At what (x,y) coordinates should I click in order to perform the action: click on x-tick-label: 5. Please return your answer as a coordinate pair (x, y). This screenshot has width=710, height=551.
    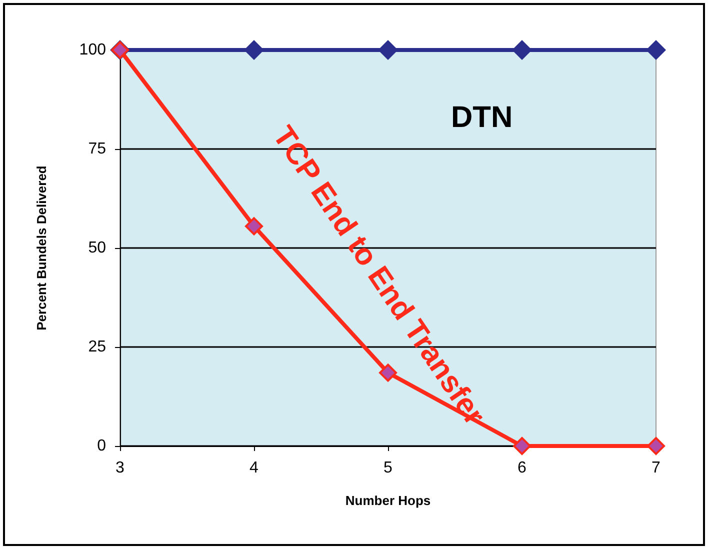
    Looking at the image, I should click on (388, 468).